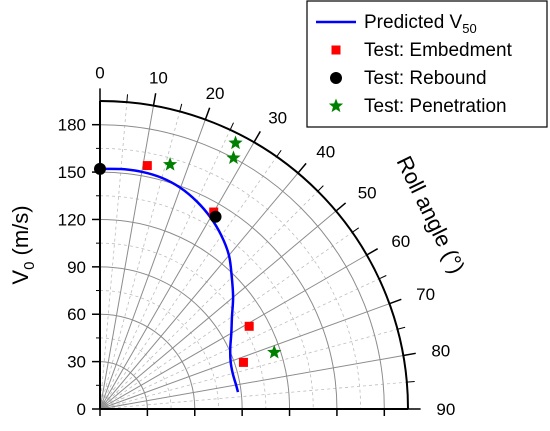  I want to click on legend-item-embed: Test: Embedment, so click(422, 50).